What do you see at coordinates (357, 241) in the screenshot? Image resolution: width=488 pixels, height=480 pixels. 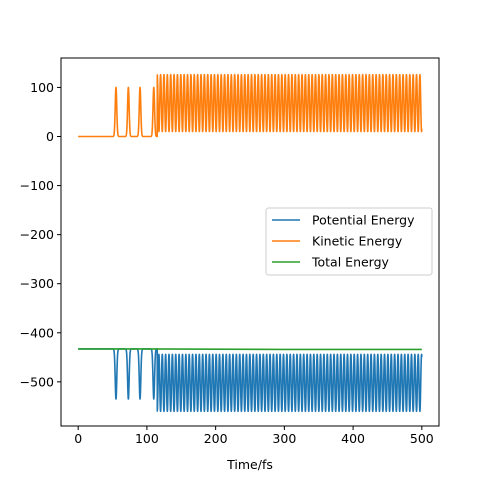 I see `legend-label: Kinetic Energy` at bounding box center [357, 241].